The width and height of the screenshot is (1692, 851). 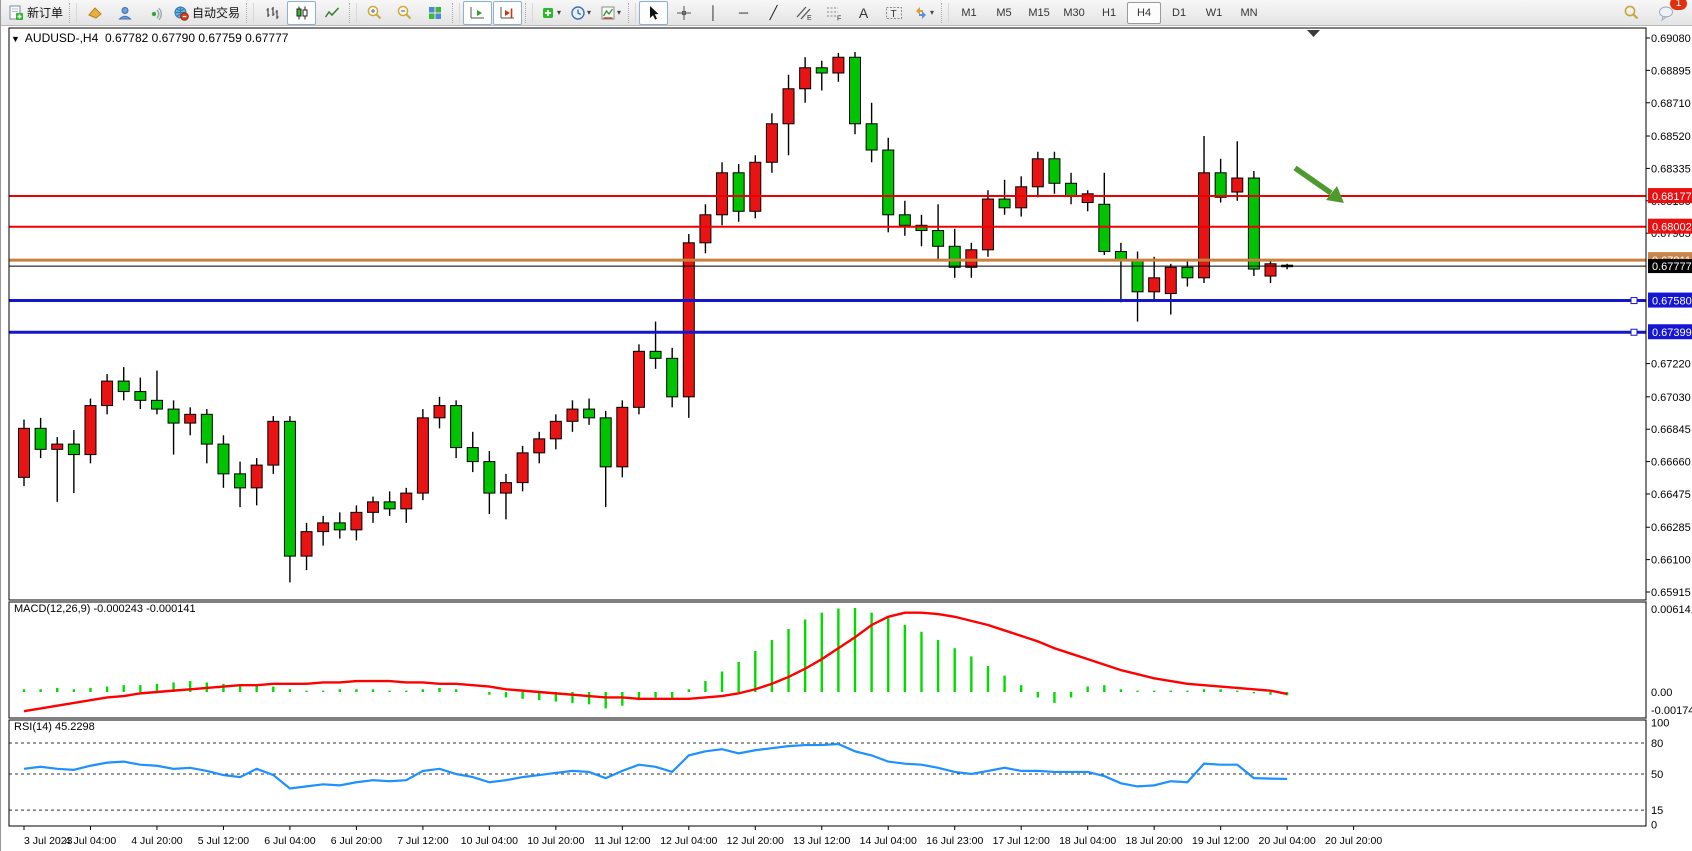 What do you see at coordinates (1671, 365) in the screenshot?
I see `svg-text: 0.67220` at bounding box center [1671, 365].